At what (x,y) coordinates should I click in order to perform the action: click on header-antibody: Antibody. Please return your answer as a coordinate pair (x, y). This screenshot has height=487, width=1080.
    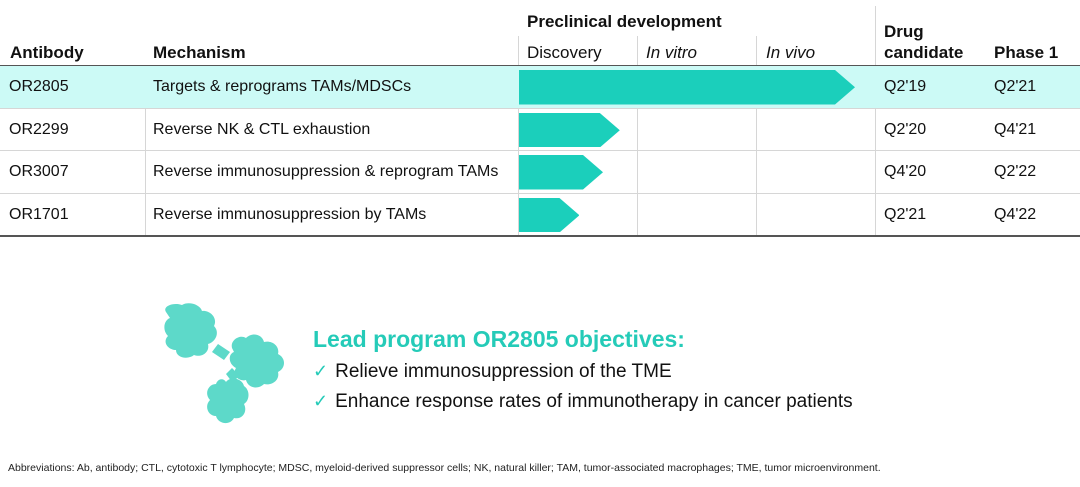
    Looking at the image, I should click on (47, 52).